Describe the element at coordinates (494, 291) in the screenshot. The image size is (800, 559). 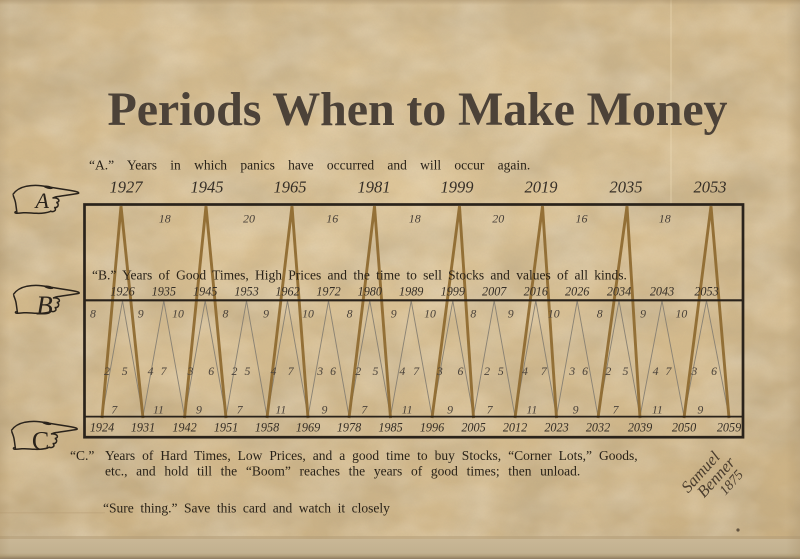
I see `svg-text: 2007` at that location.